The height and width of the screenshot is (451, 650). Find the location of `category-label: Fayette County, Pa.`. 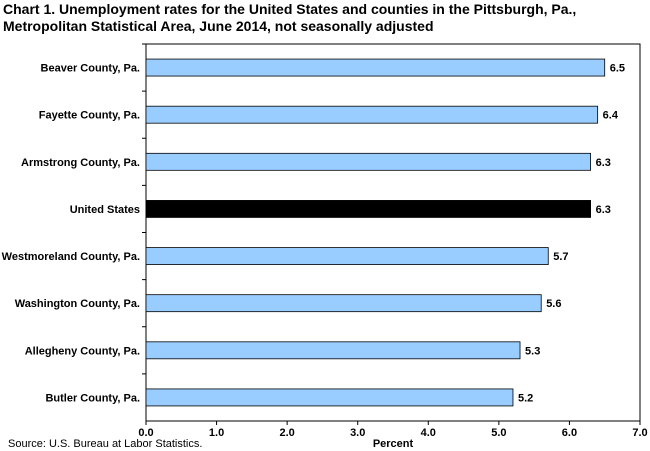

category-label: Fayette County, Pa. is located at coordinates (89, 116).